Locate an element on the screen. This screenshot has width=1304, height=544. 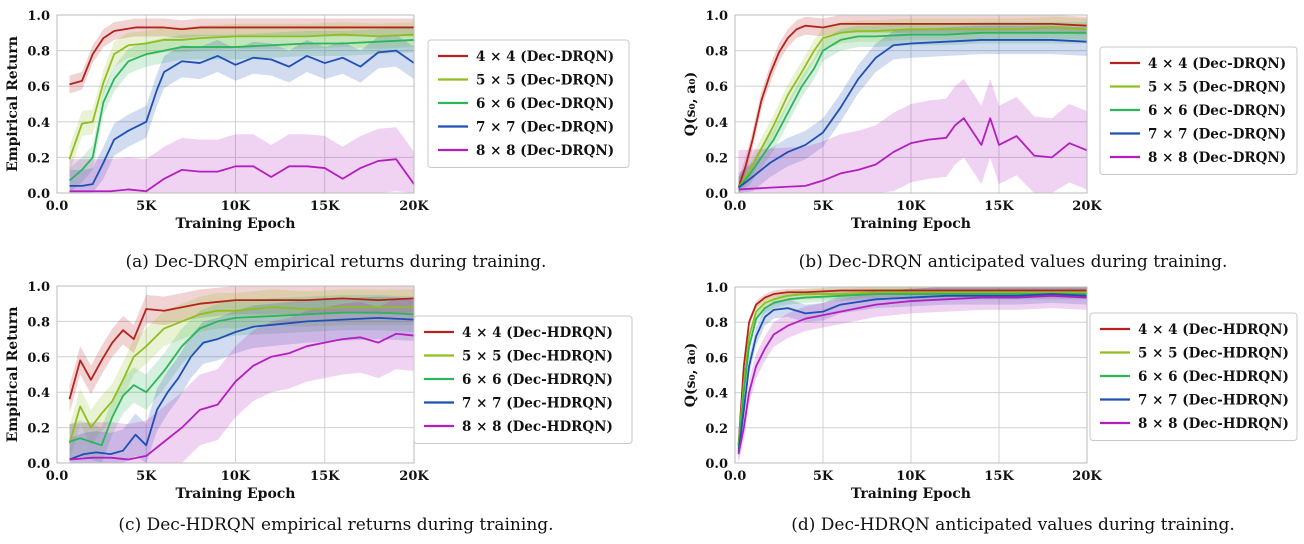
legend-label: 5 × 5 (Dec-DRQN) is located at coordinates (545, 81).